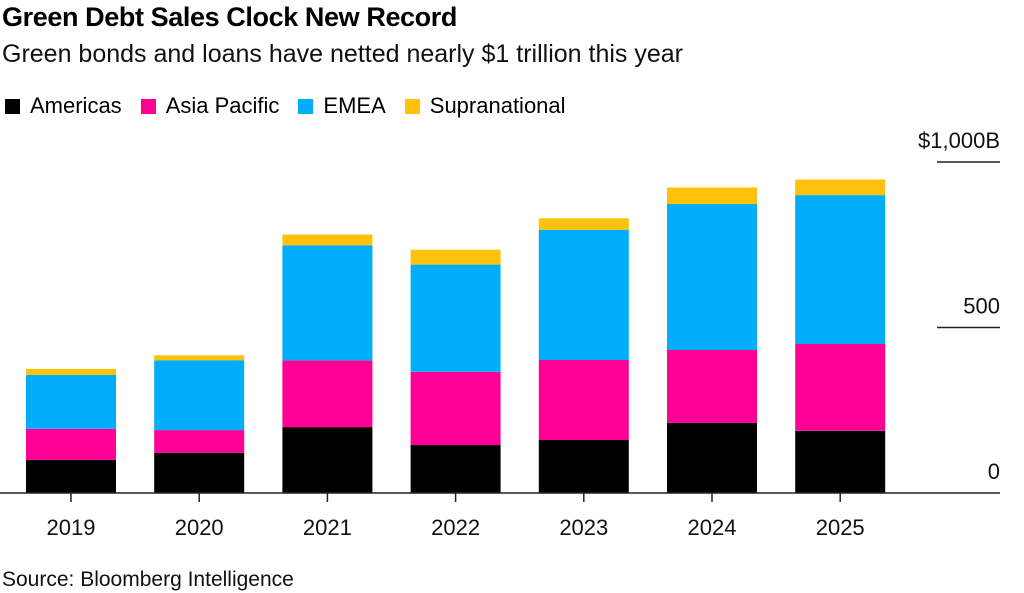 The height and width of the screenshot is (593, 1024). I want to click on bar-segment-americas-2021, so click(327, 460).